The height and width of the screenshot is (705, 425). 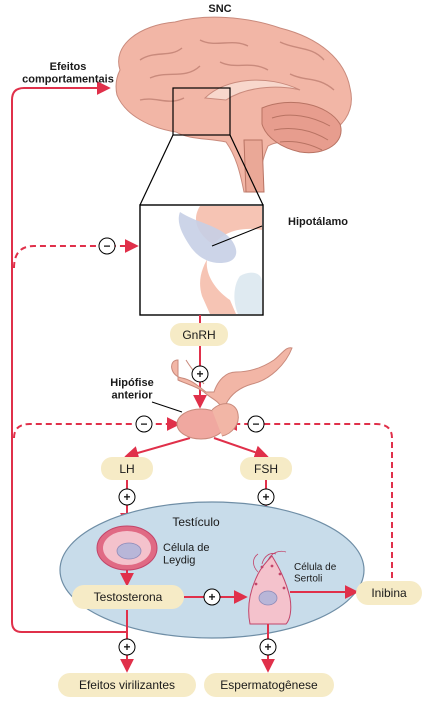 I want to click on hypothalamus-feedback-arrow, so click(x=76, y=254).